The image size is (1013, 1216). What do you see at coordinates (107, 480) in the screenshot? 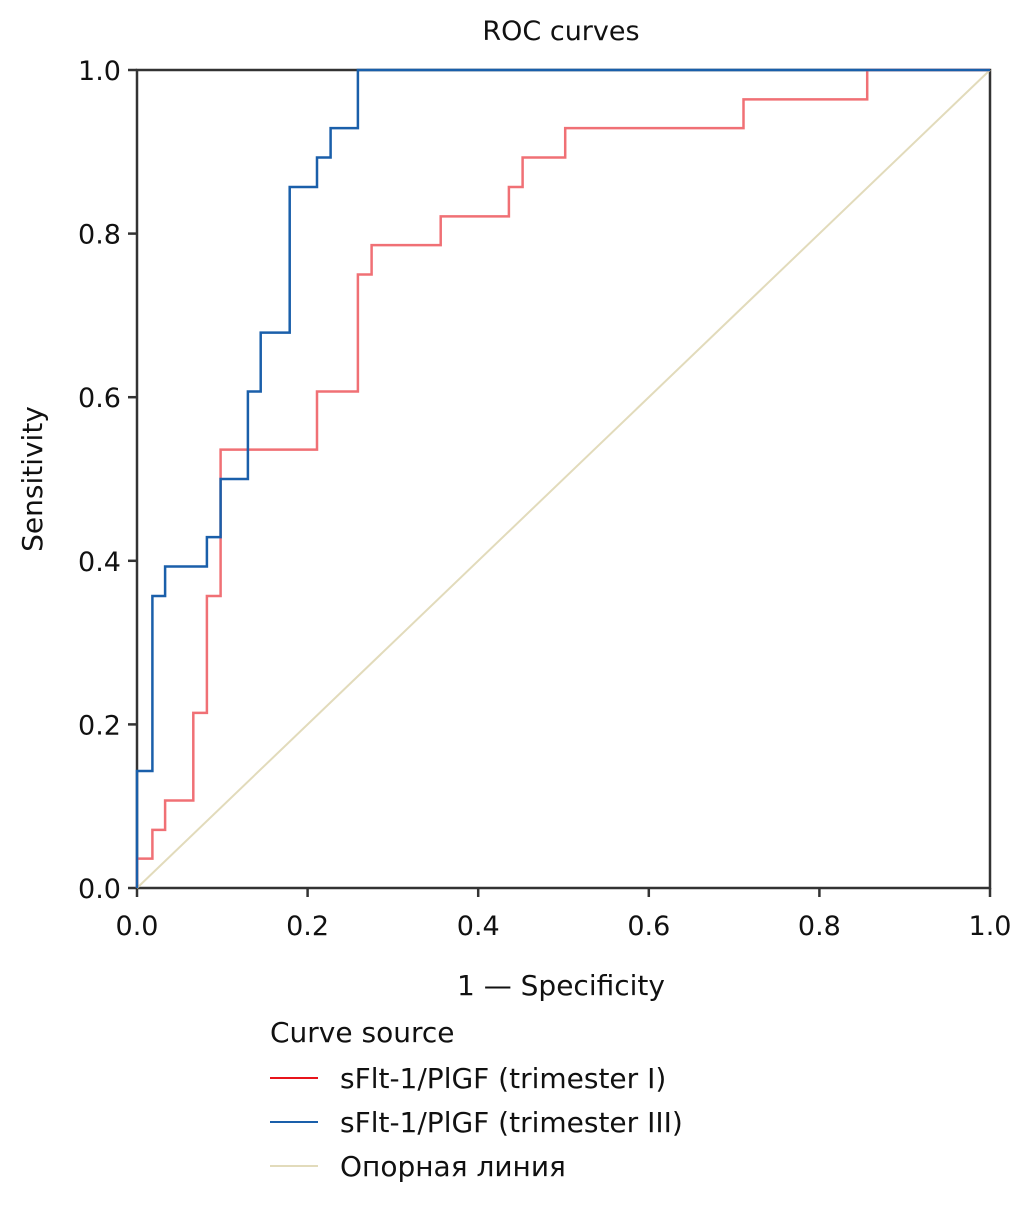
I see `y-axis: 0.0 0.2 0.4 0.6 0.8 1.0` at bounding box center [107, 480].